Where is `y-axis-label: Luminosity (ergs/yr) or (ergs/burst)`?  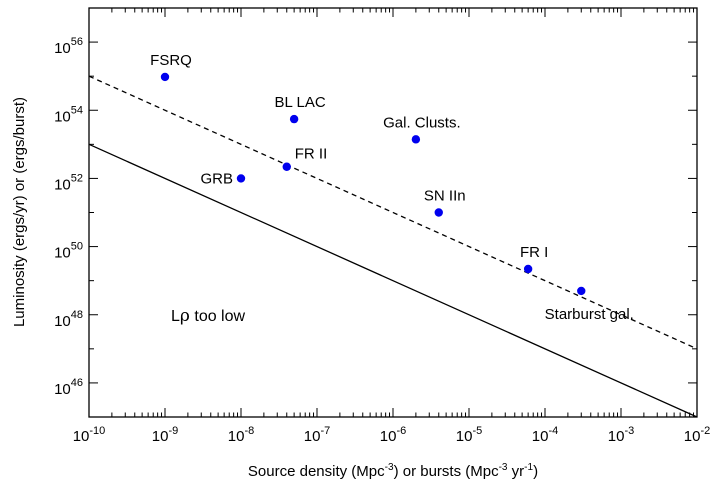 y-axis-label: Luminosity (ergs/yr) or (ergs/burst) is located at coordinates (19, 212).